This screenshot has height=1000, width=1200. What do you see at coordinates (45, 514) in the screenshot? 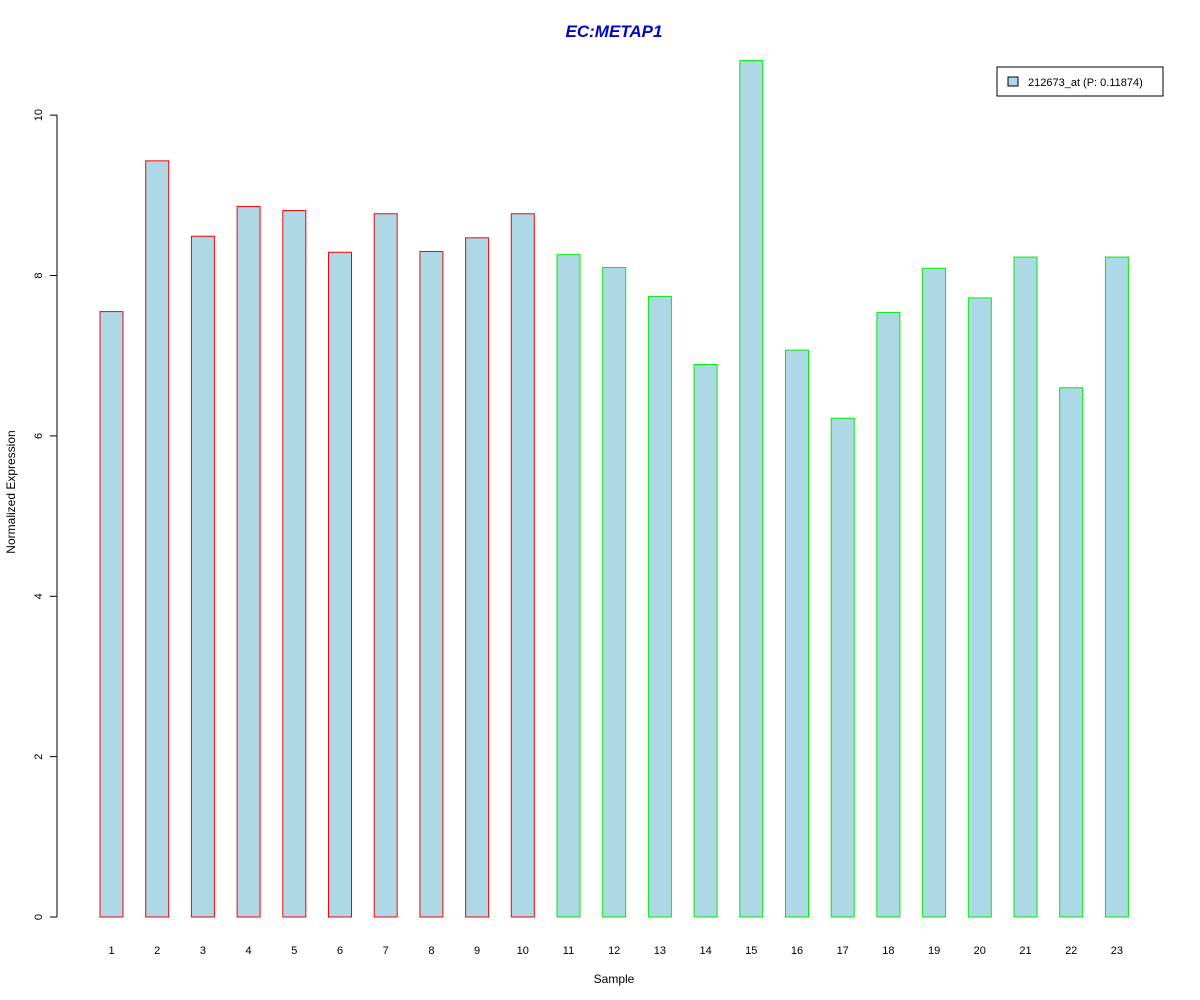
I see `y-axis: 0 2 4 6 8 10` at bounding box center [45, 514].